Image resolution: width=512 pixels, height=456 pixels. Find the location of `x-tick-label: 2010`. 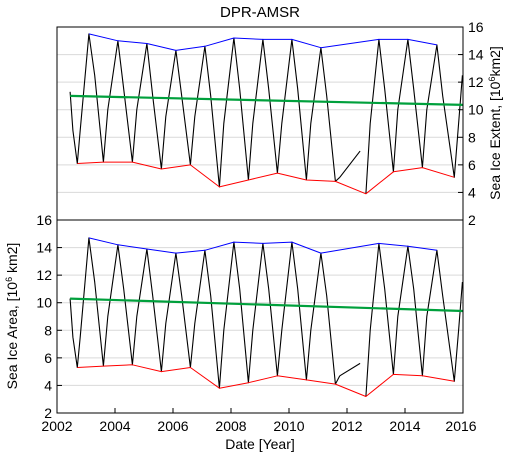

x-tick-label: 2010 is located at coordinates (288, 426).